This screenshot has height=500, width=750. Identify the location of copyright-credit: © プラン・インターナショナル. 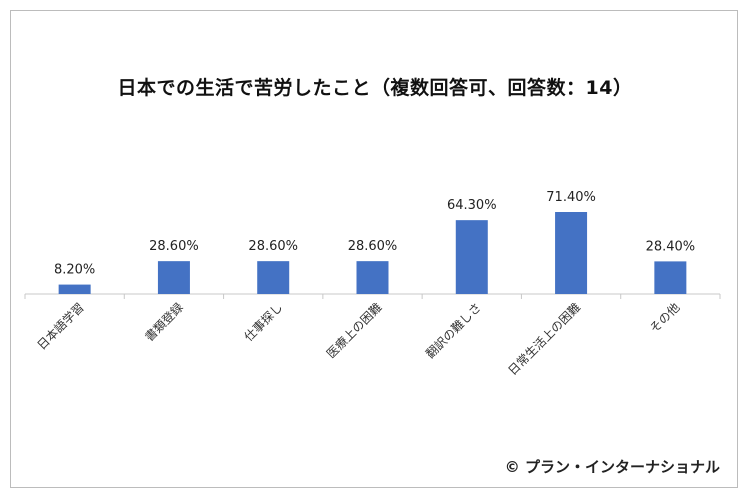
(612, 467).